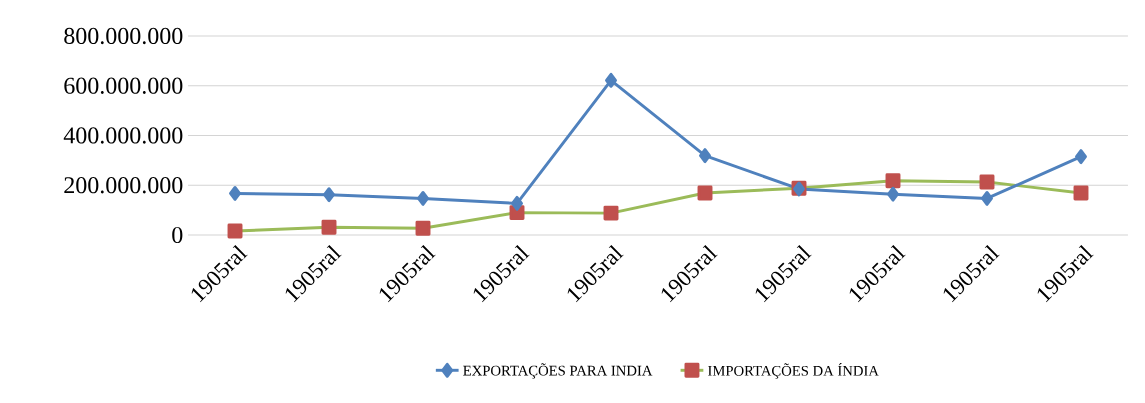 This screenshot has width=1145, height=403. Describe the element at coordinates (793, 371) in the screenshot. I see `legend-label: IMPORTAÇÕES DA ÍNDIA` at that location.